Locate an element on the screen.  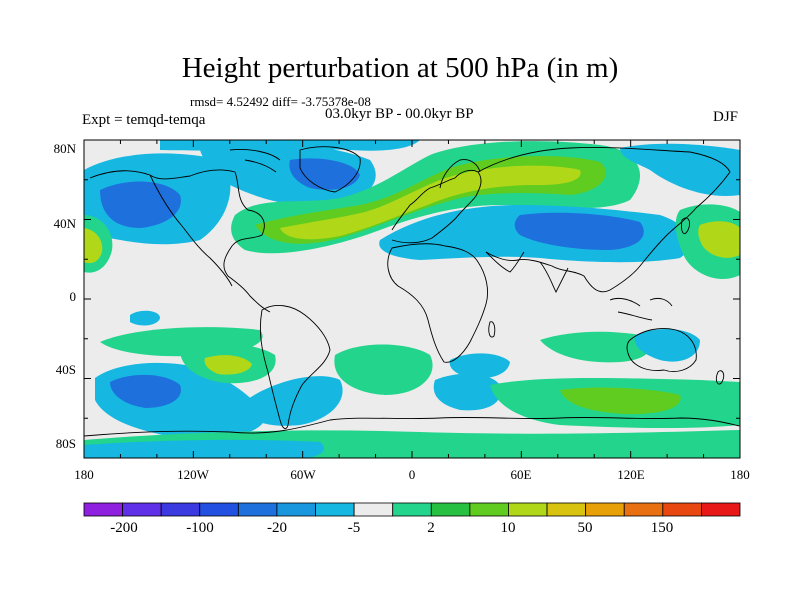
y-tick-label: 80S is located at coordinates (66, 443).